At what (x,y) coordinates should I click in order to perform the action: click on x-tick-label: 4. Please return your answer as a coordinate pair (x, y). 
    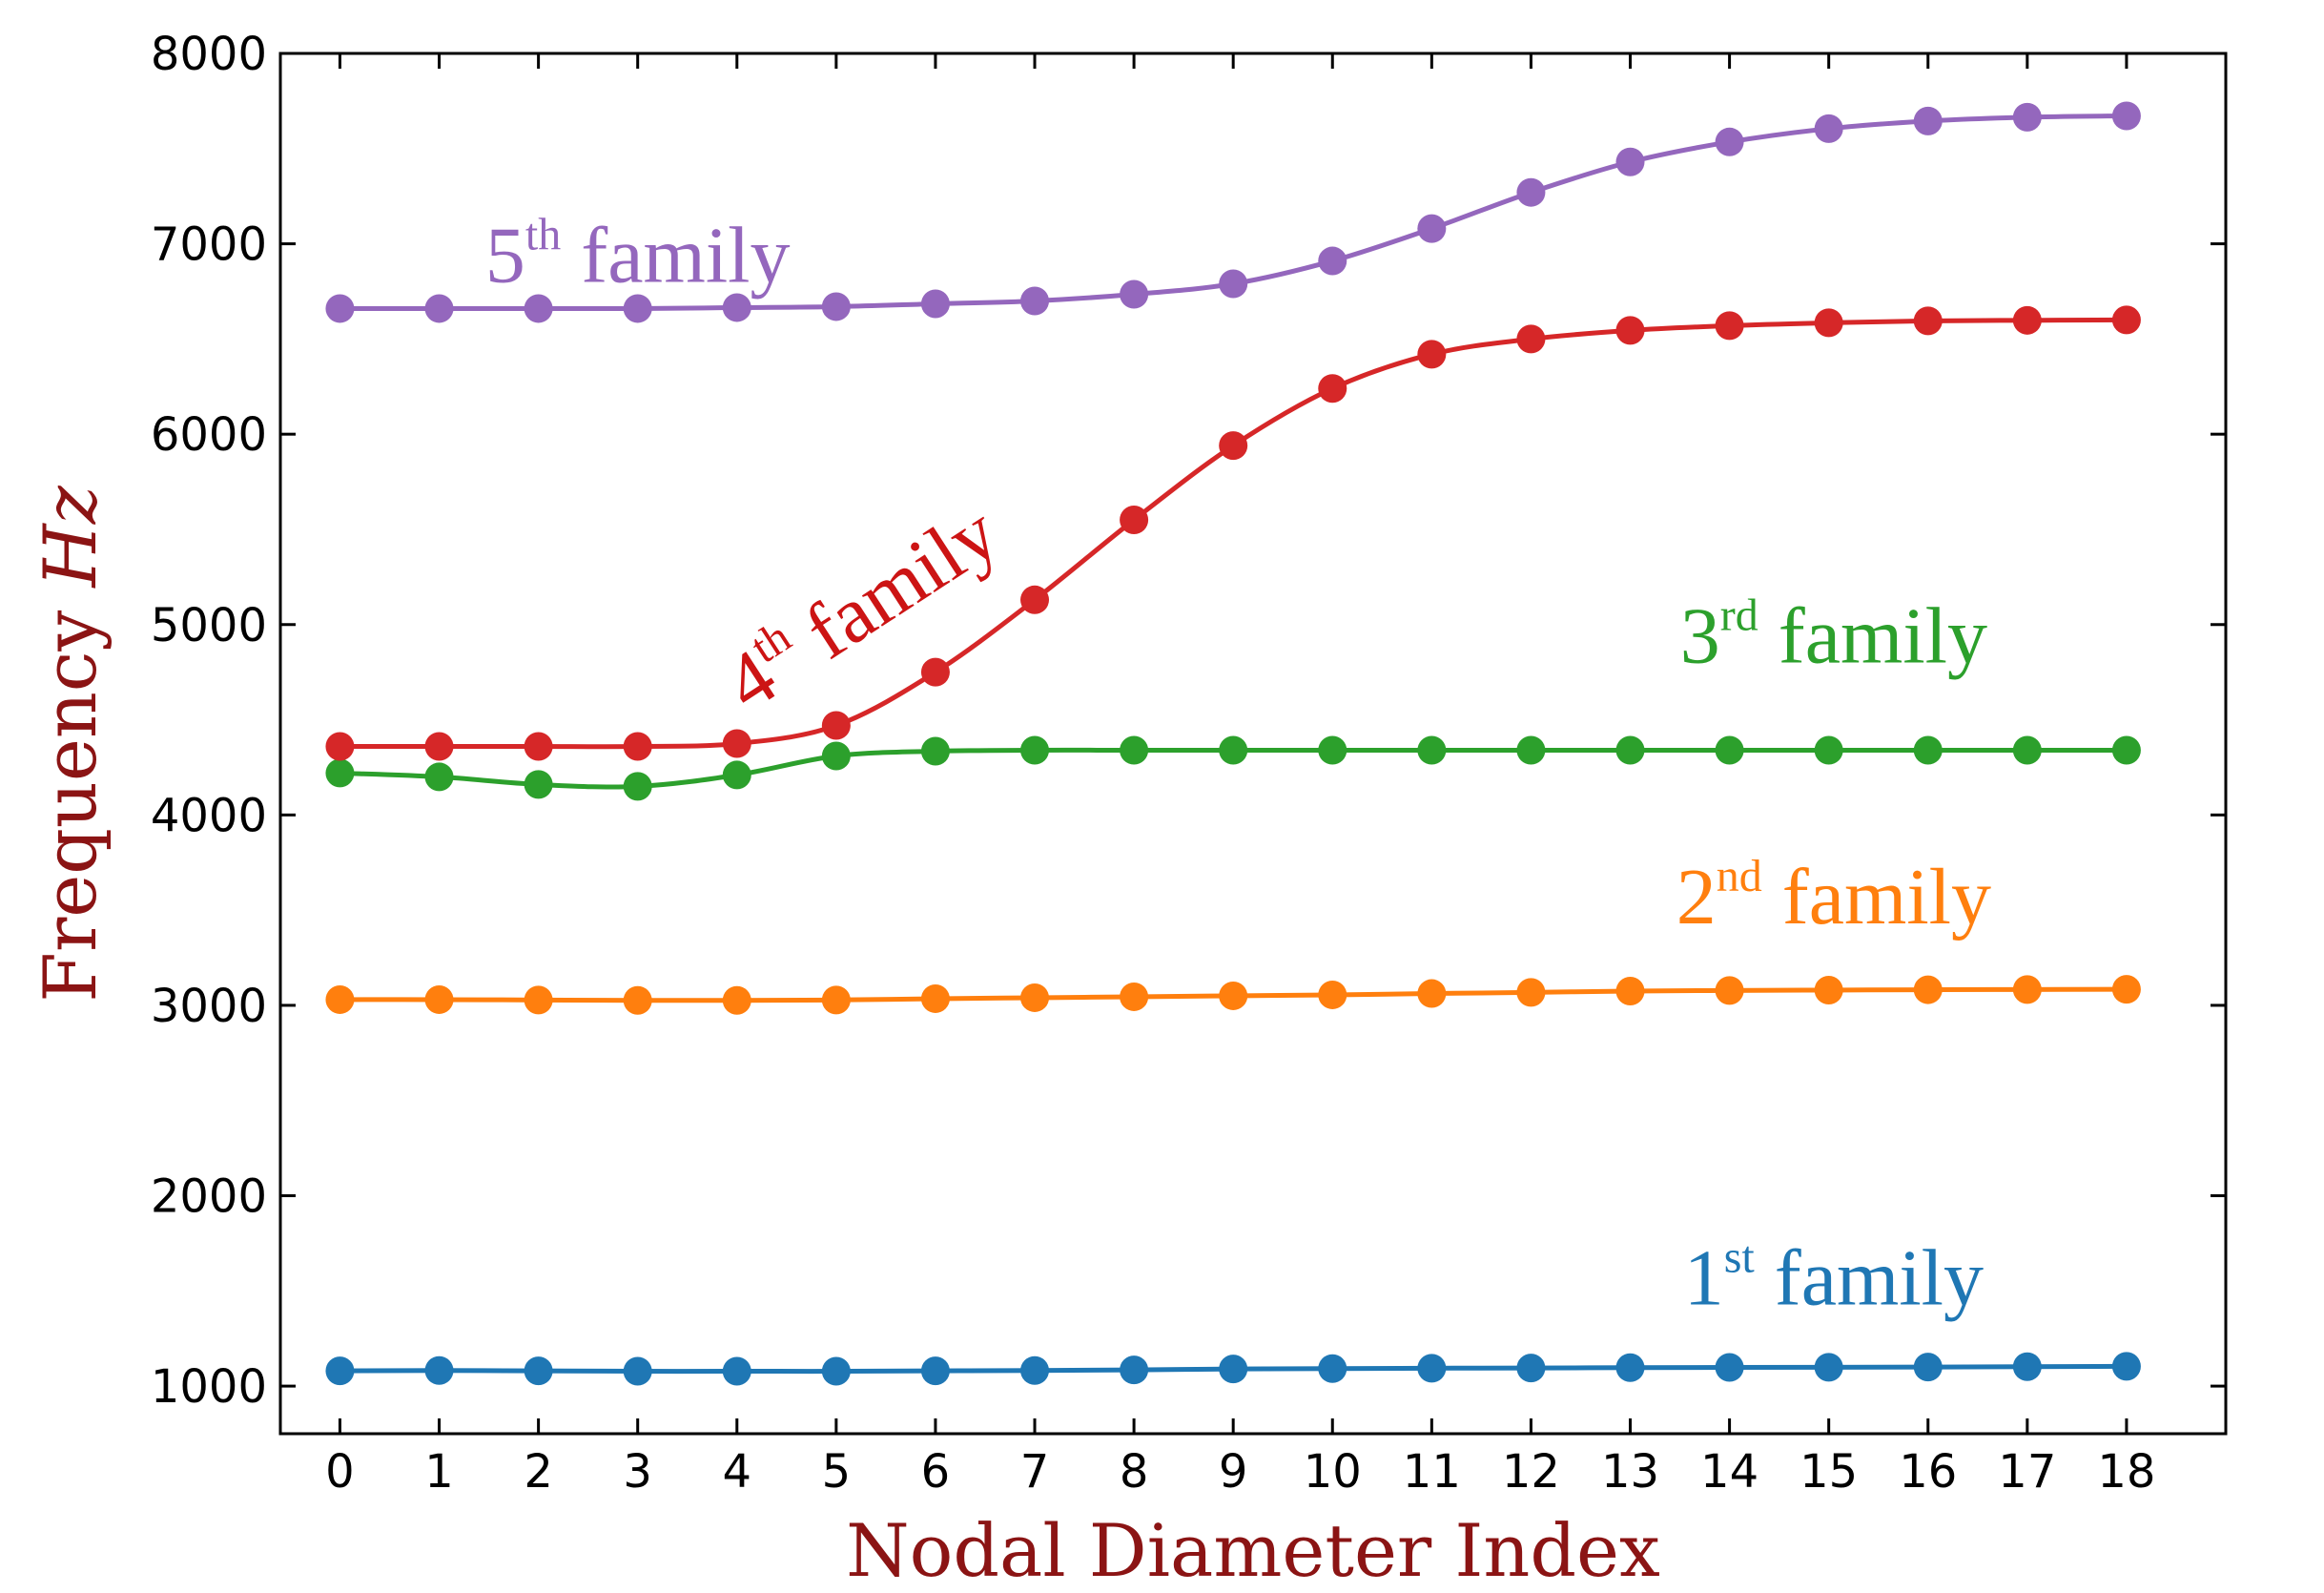
    Looking at the image, I should click on (737, 1472).